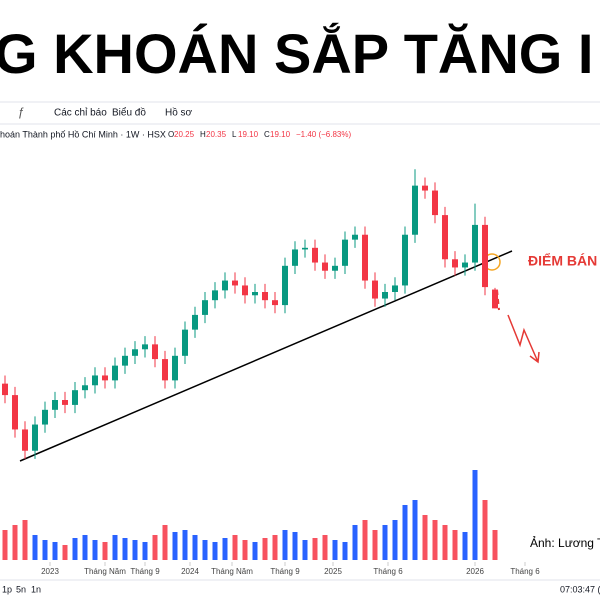 This screenshot has height=600, width=600. I want to click on x-tick-label: 2024, so click(190, 571).